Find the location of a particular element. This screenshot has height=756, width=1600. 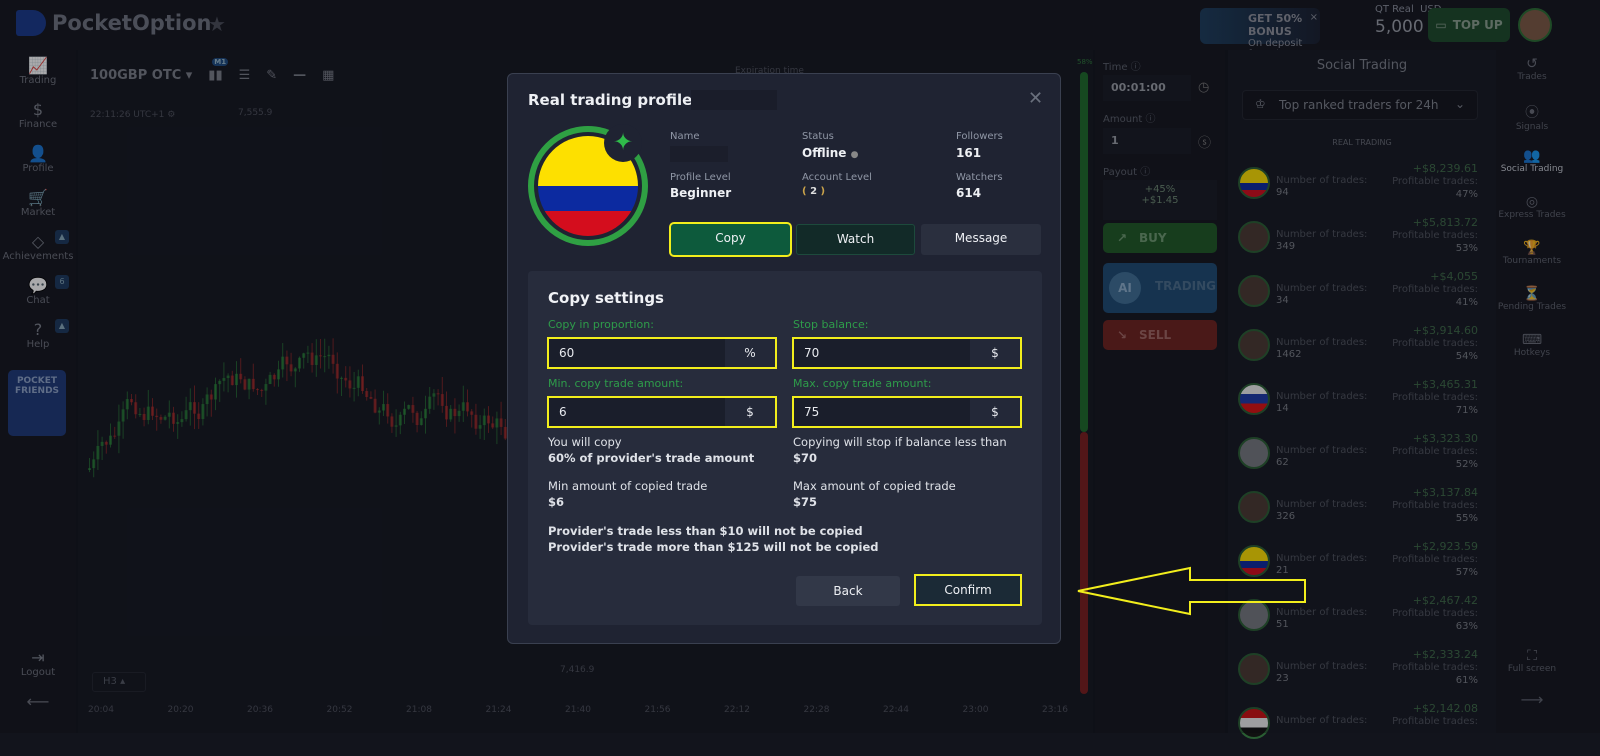

currency-icon: ⓢ is located at coordinates (1205, 143).